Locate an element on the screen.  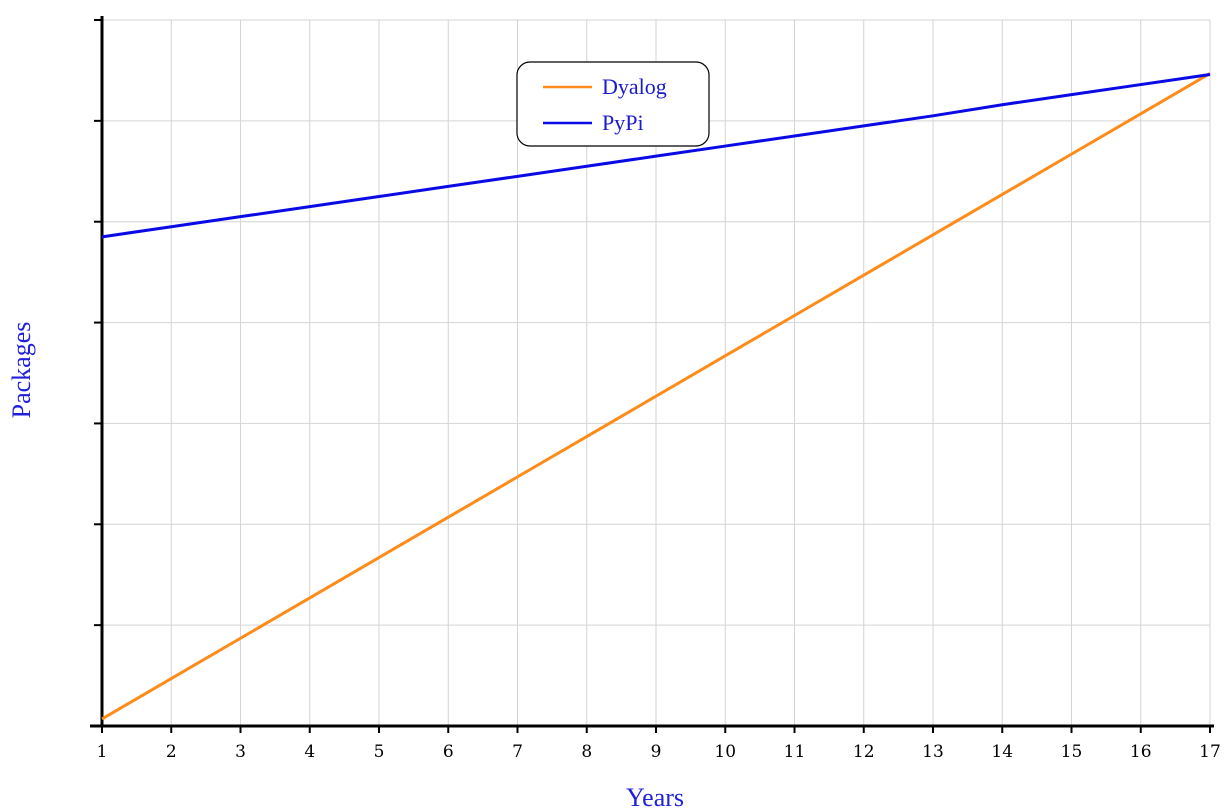
x-axis-title: Years is located at coordinates (655, 797).